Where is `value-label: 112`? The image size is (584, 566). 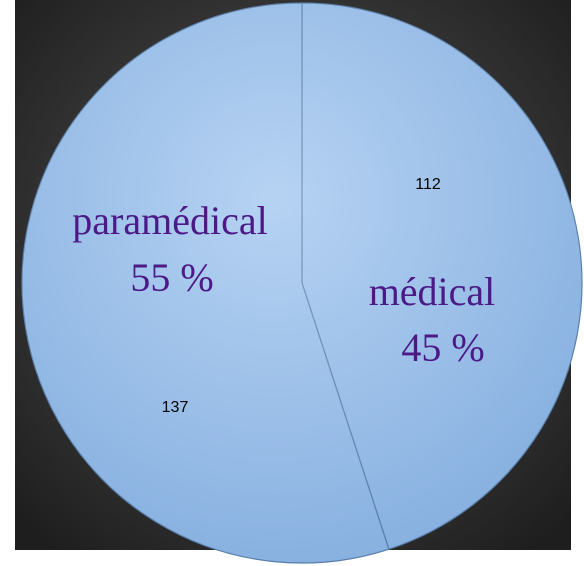 value-label: 112 is located at coordinates (428, 184).